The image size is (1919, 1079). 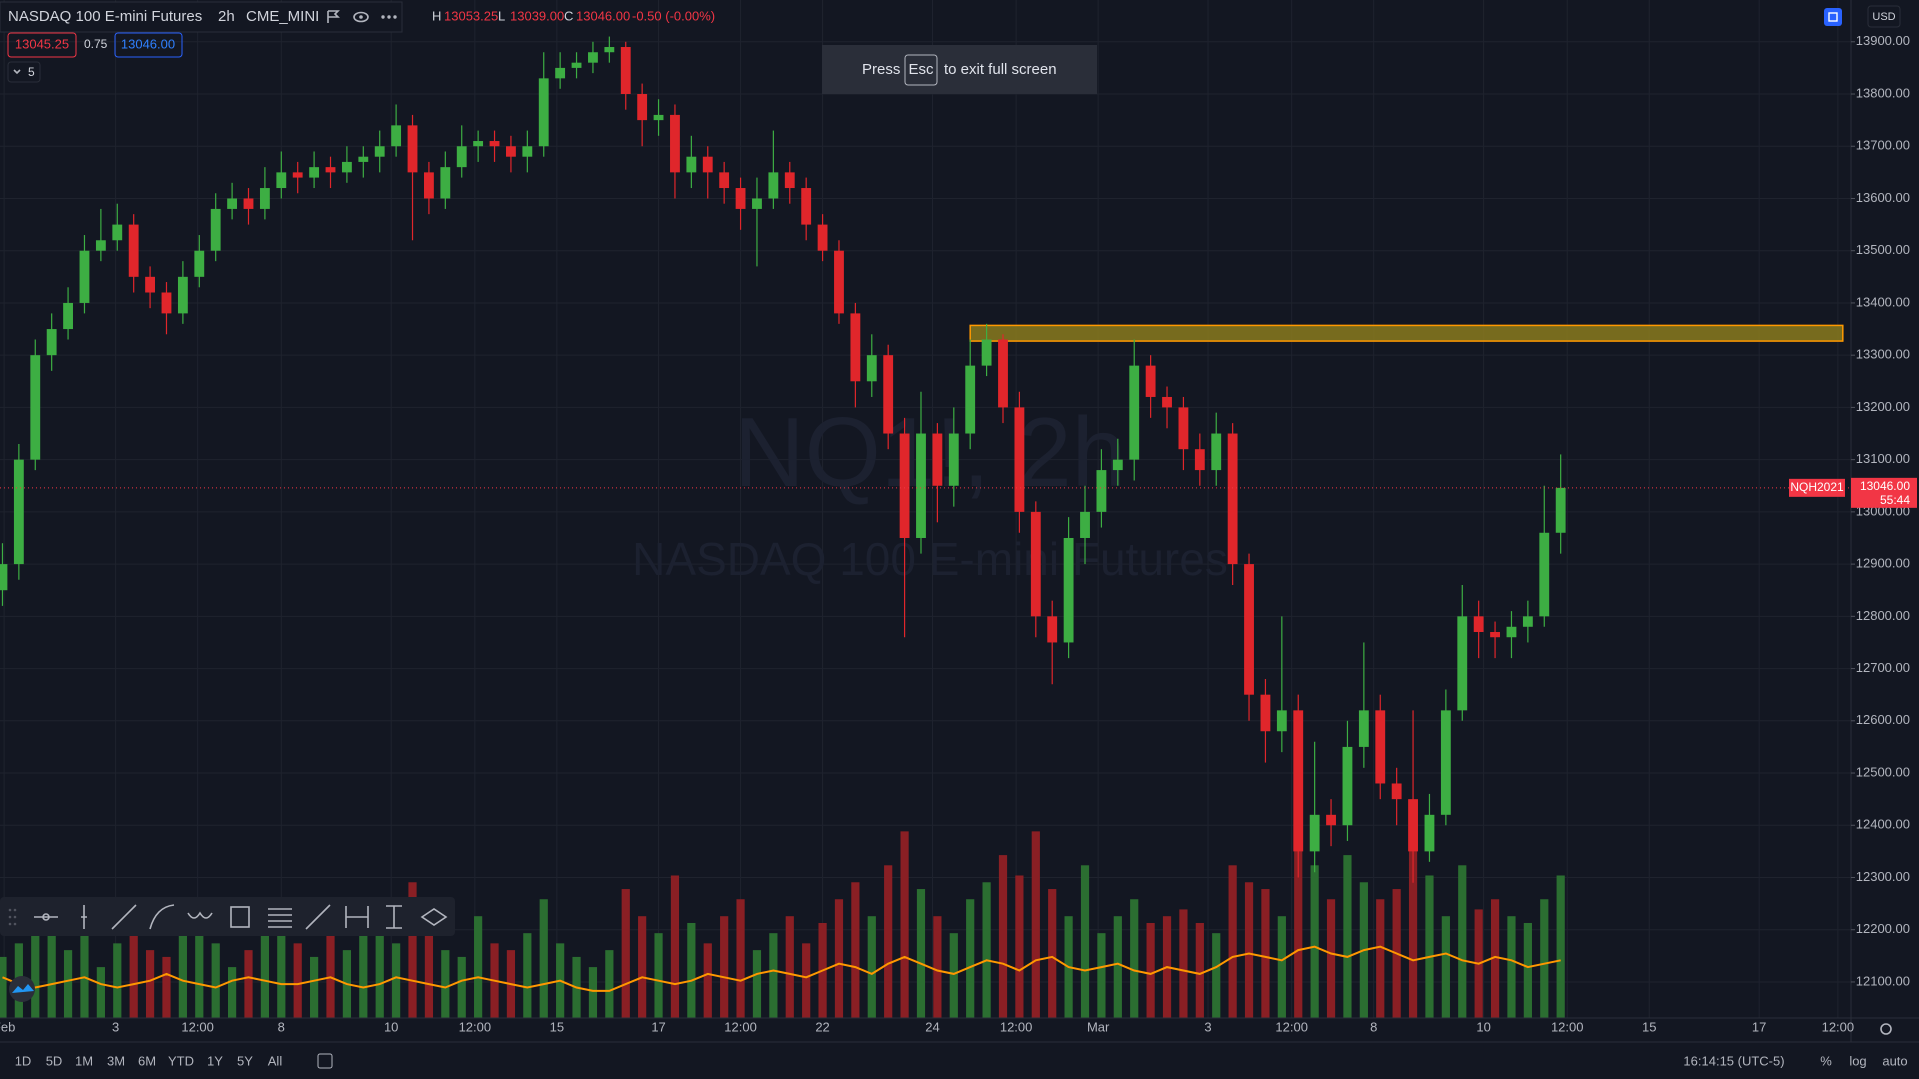 I want to click on tool-text, so click(x=394, y=917).